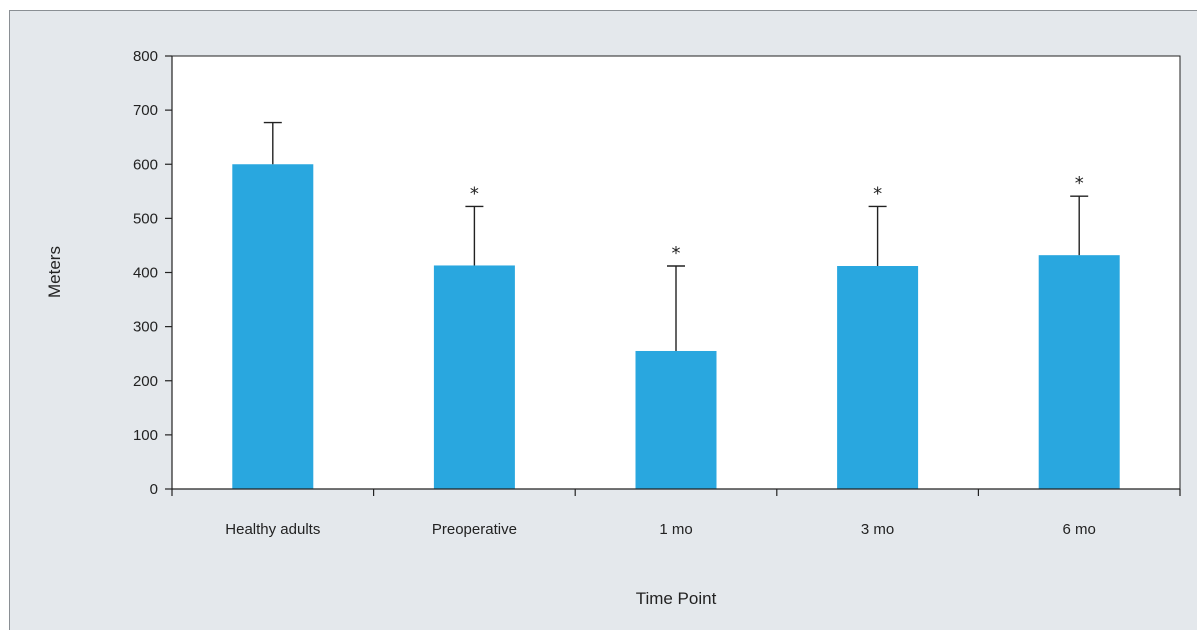  Describe the element at coordinates (145, 327) in the screenshot. I see `y-tick-label: 300` at that location.